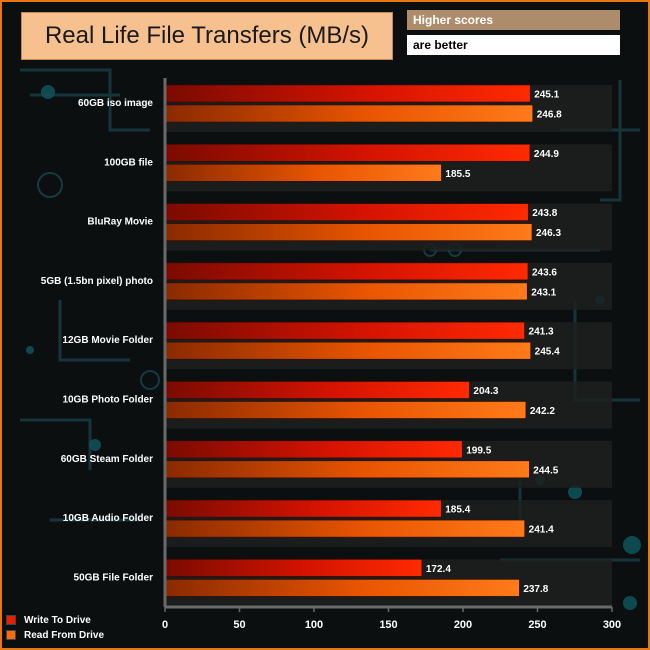 This screenshot has height=650, width=650. What do you see at coordinates (438, 569) in the screenshot?
I see `value-label-write: 172.4` at bounding box center [438, 569].